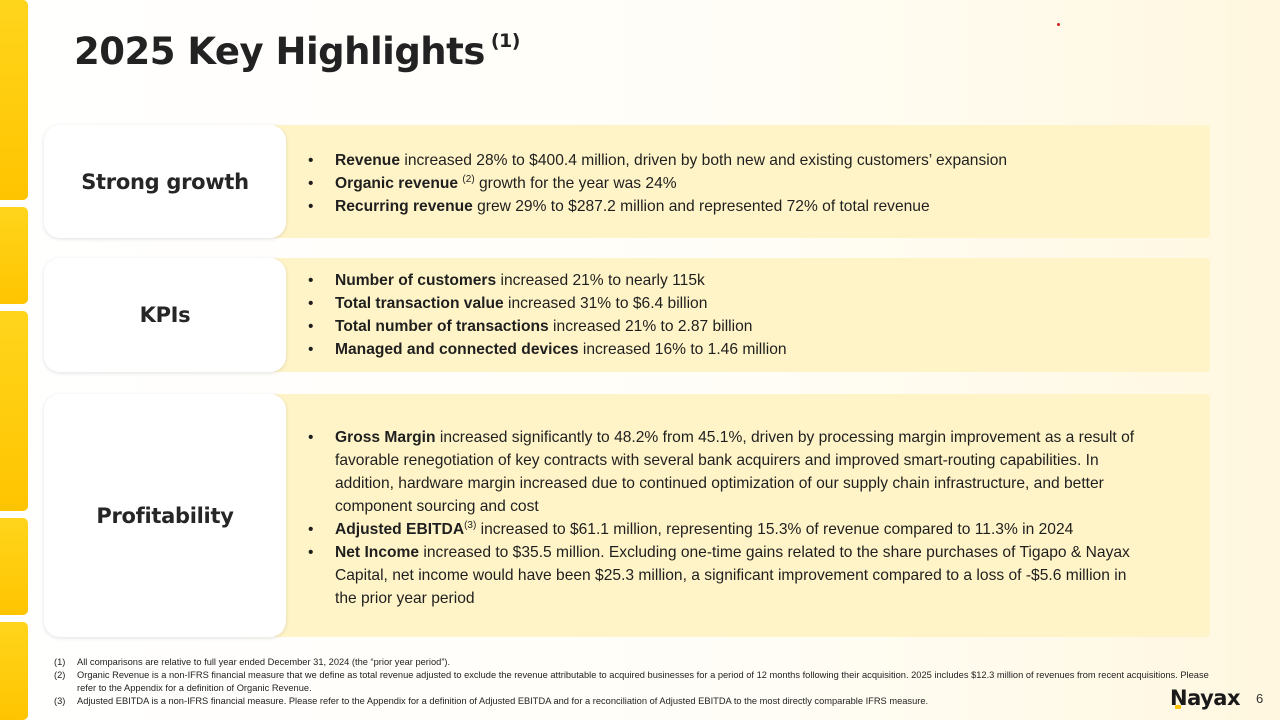 The width and height of the screenshot is (1280, 720). Describe the element at coordinates (404, 206) in the screenshot. I see `bullet-bold: Recurring revenue` at that location.